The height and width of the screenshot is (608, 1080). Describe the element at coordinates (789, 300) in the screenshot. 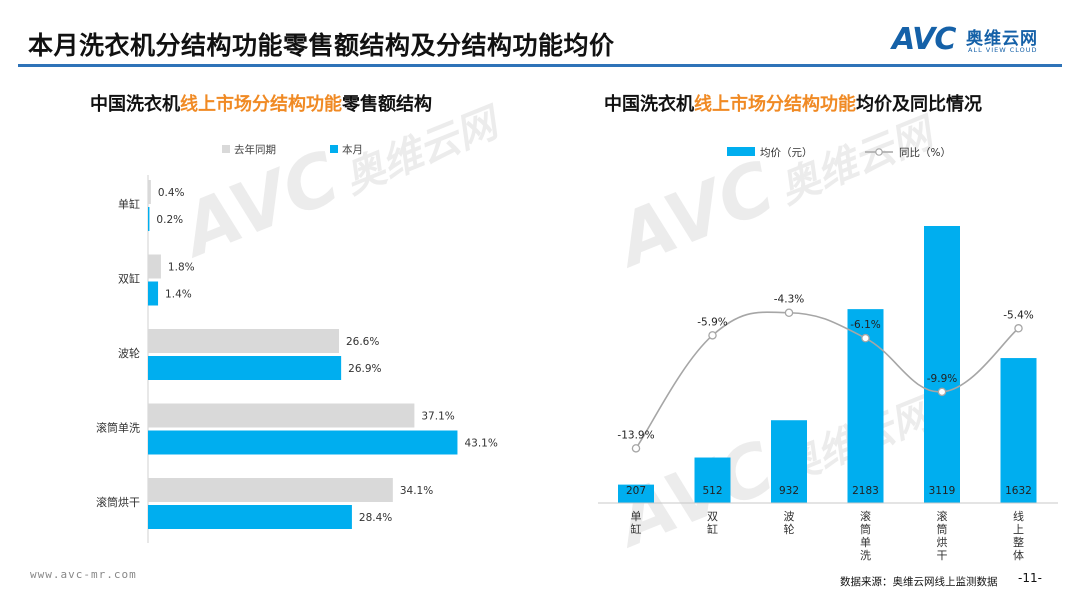

I see `yoy-label: -4.3%` at that location.